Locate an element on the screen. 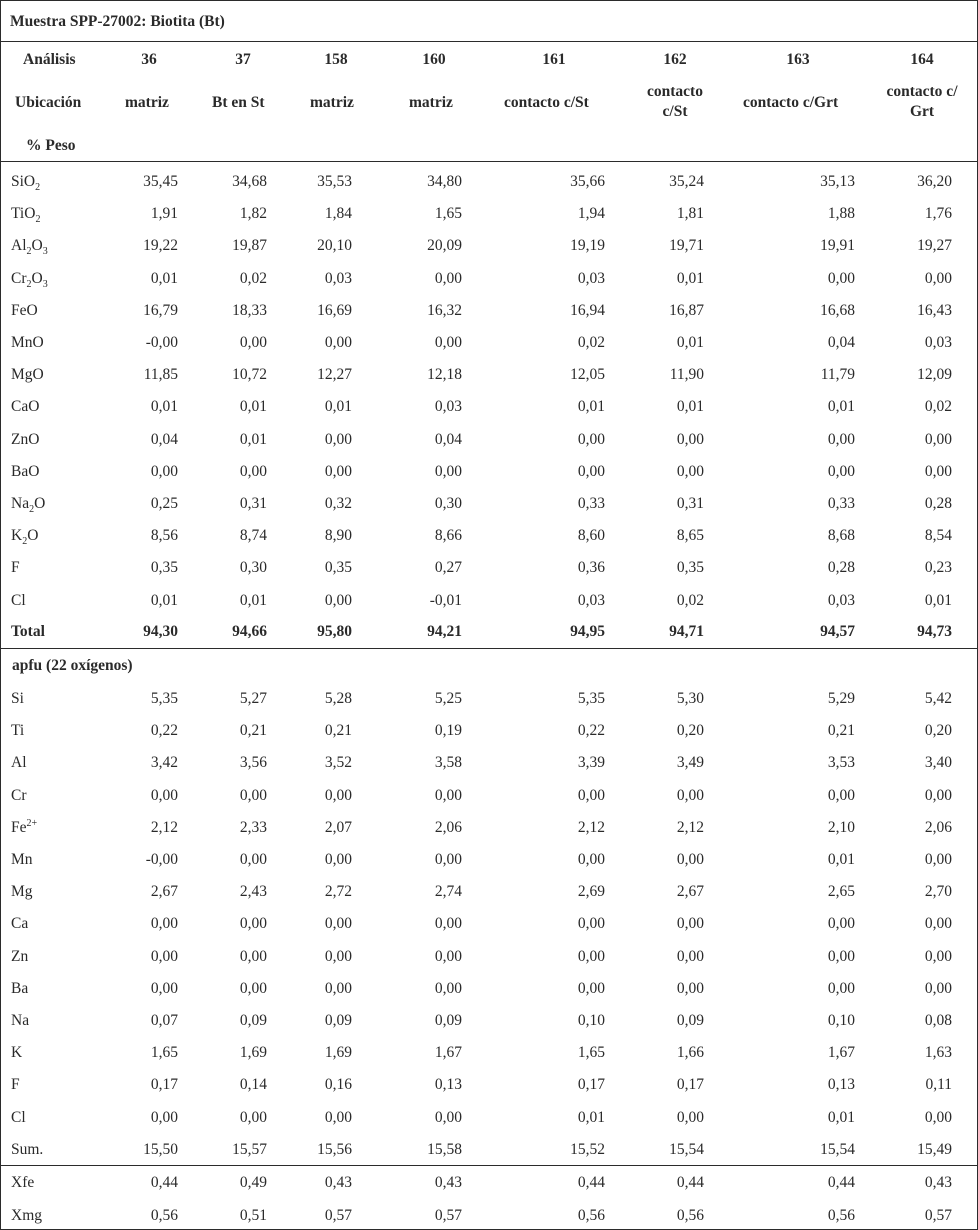 This screenshot has width=978, height=1230. value-cell: 8,90 is located at coordinates (338, 536).